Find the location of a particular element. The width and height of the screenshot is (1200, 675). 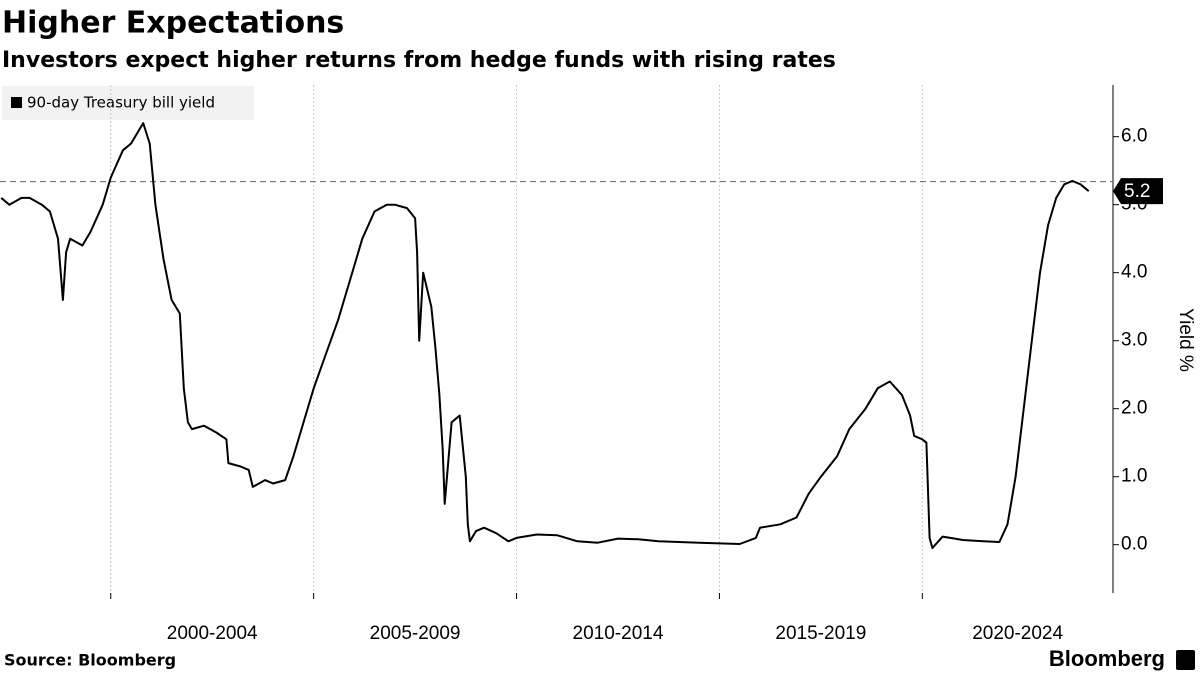

legend-box is located at coordinates (128, 103).